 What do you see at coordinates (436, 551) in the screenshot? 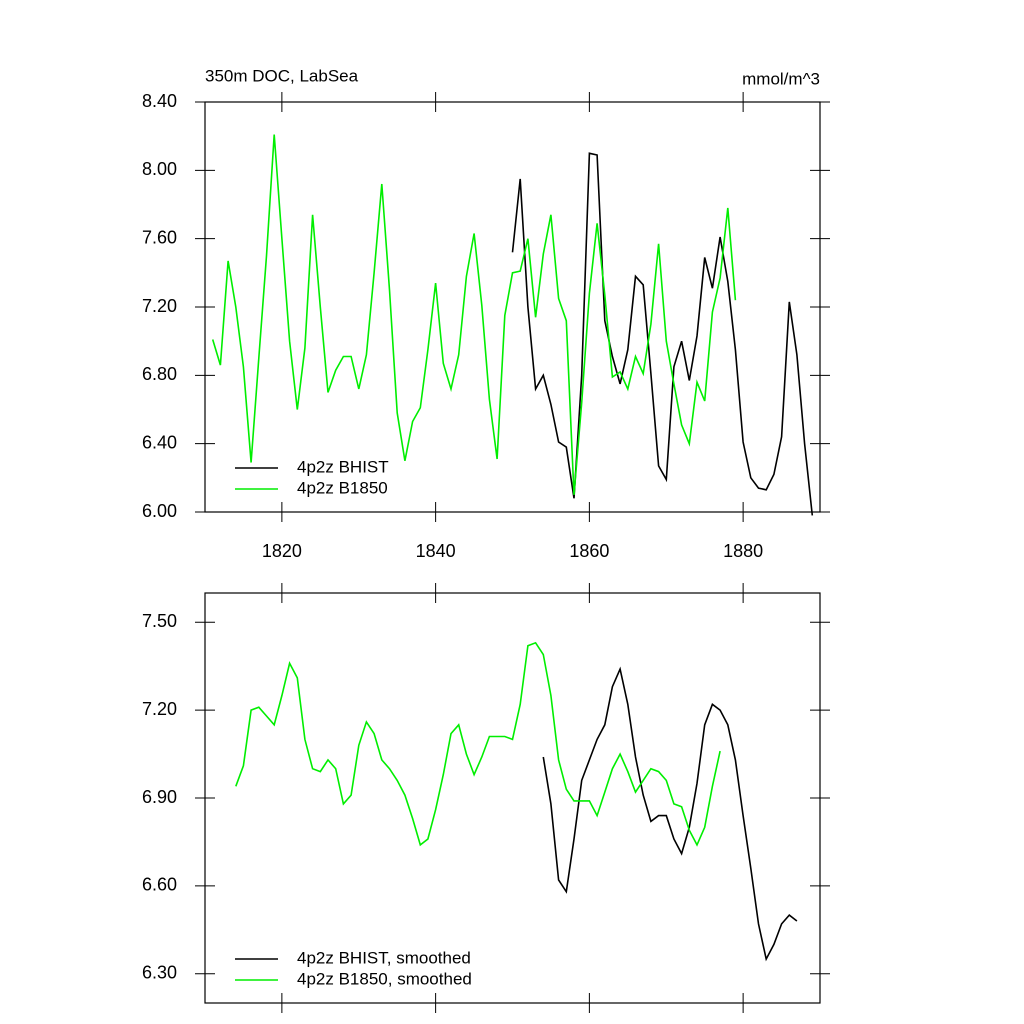
I see `x-tick-label: 1840` at bounding box center [436, 551].